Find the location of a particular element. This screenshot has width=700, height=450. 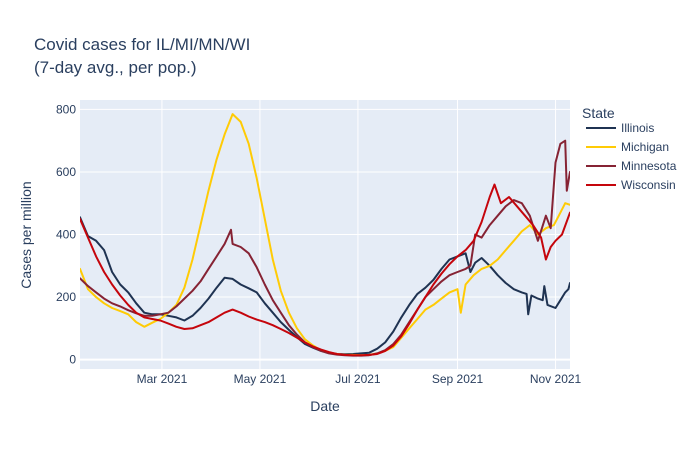

y-axis-tick-labels: 0 200 400 600 800 is located at coordinates (66, 234).